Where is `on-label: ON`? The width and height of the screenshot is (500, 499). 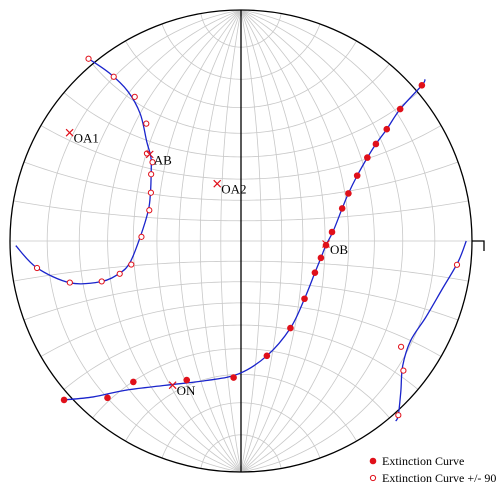
on-label: ON is located at coordinates (186, 390).